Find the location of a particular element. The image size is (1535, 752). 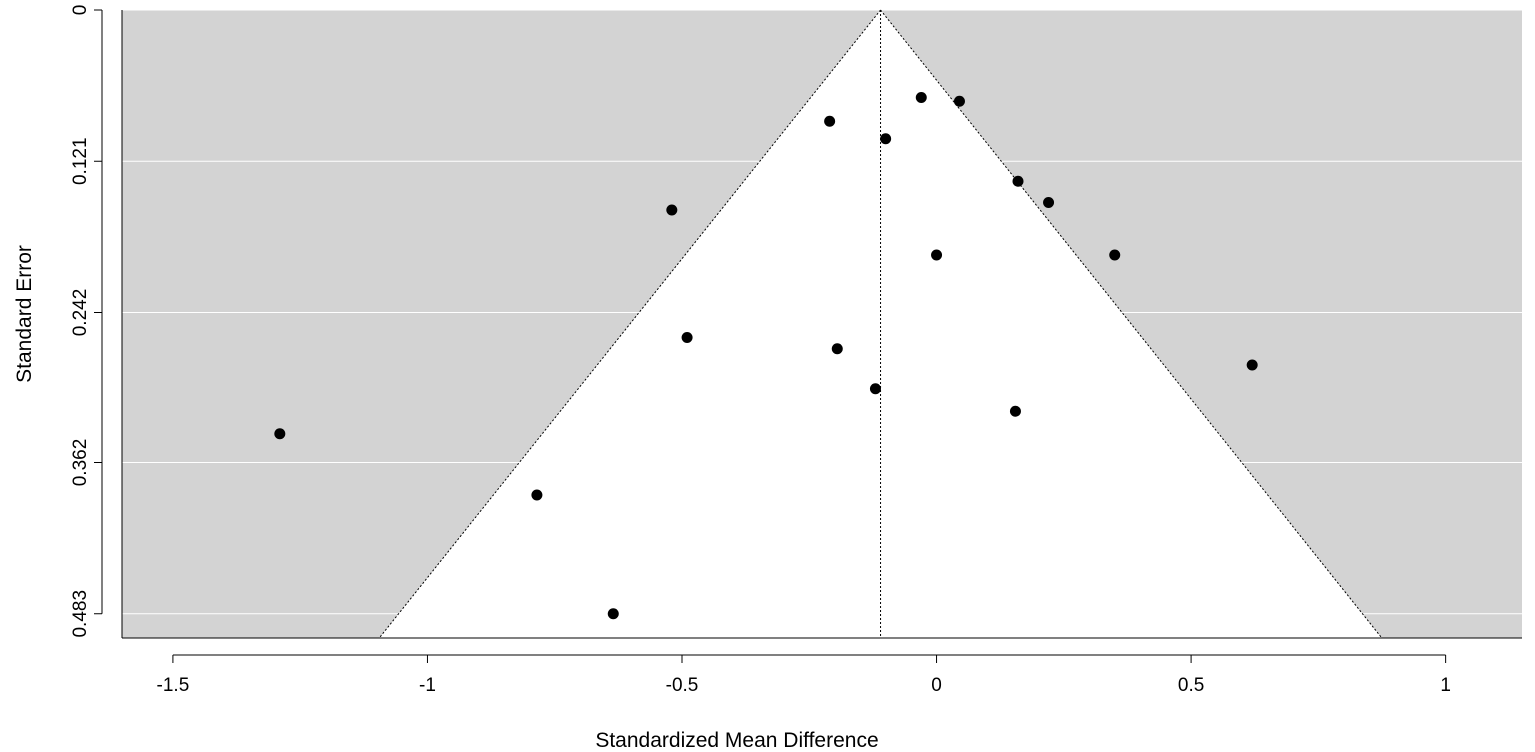

x-tick-label: 0 is located at coordinates (936, 685).